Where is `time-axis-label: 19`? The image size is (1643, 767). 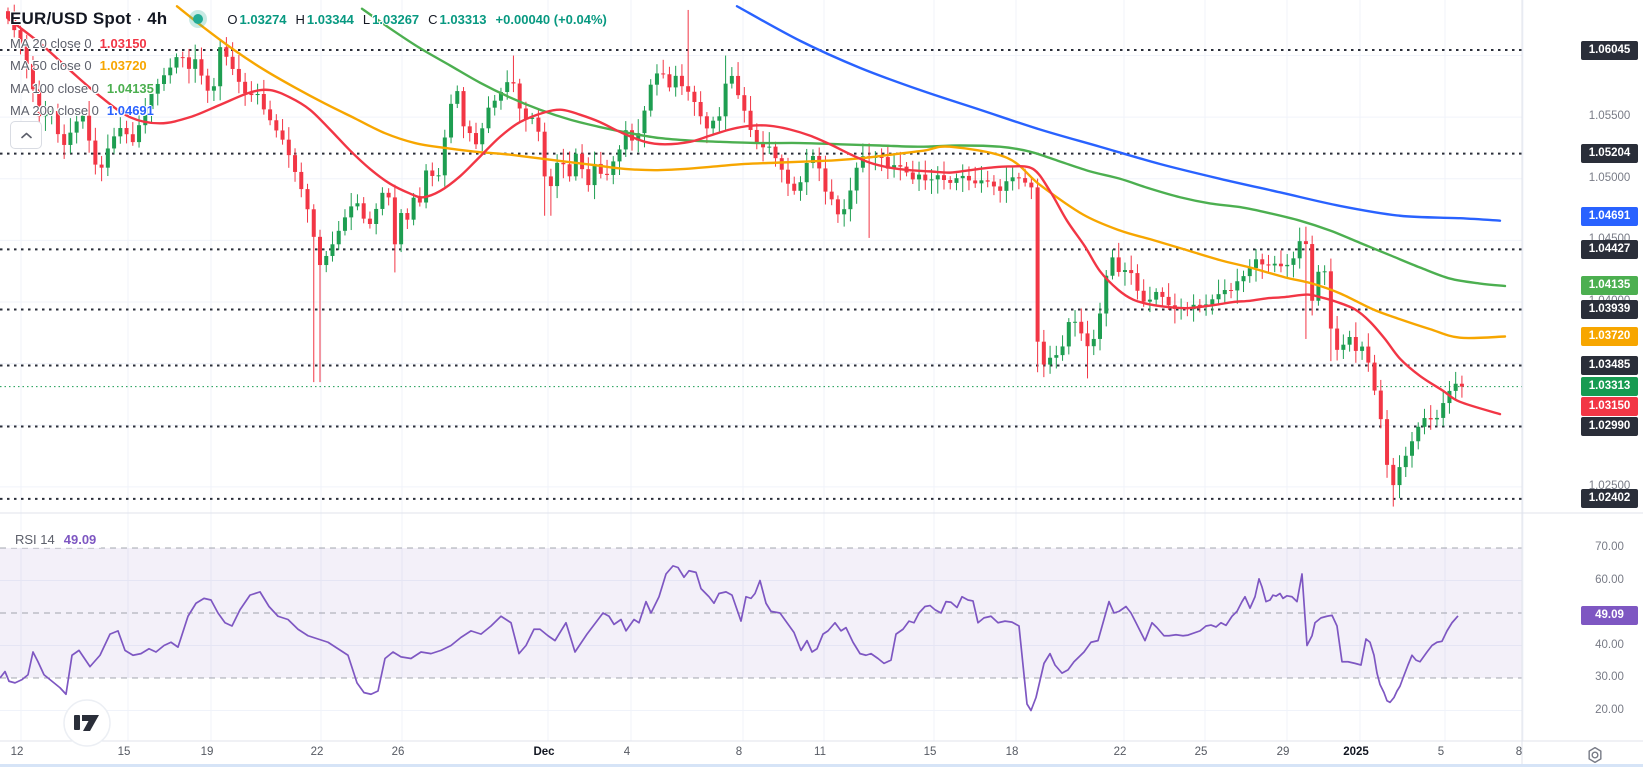
time-axis-label: 19 is located at coordinates (207, 752).